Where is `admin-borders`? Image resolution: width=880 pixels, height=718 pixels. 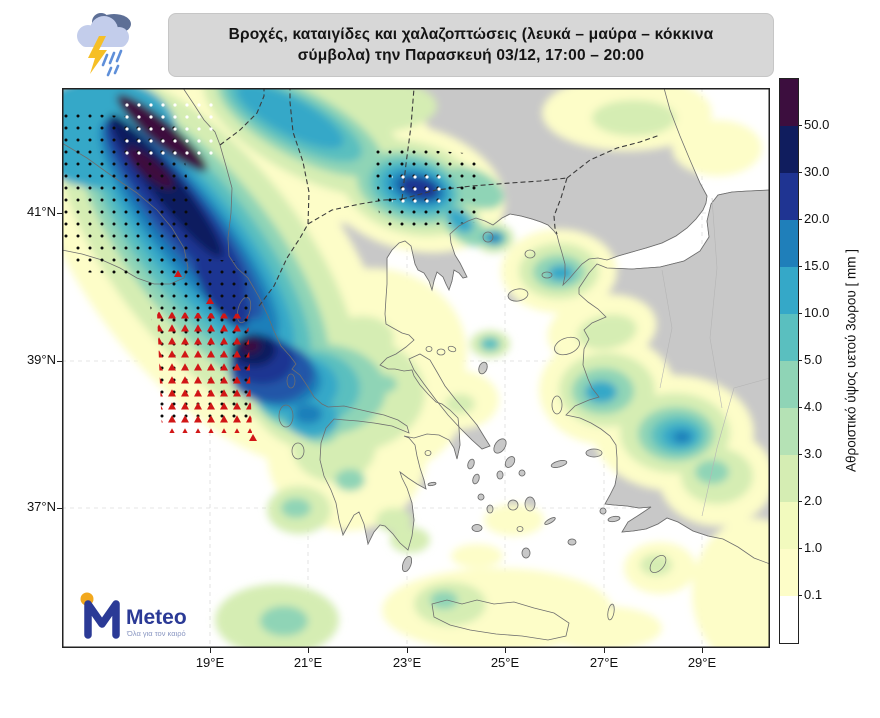
admin-borders is located at coordinates (714, 357).